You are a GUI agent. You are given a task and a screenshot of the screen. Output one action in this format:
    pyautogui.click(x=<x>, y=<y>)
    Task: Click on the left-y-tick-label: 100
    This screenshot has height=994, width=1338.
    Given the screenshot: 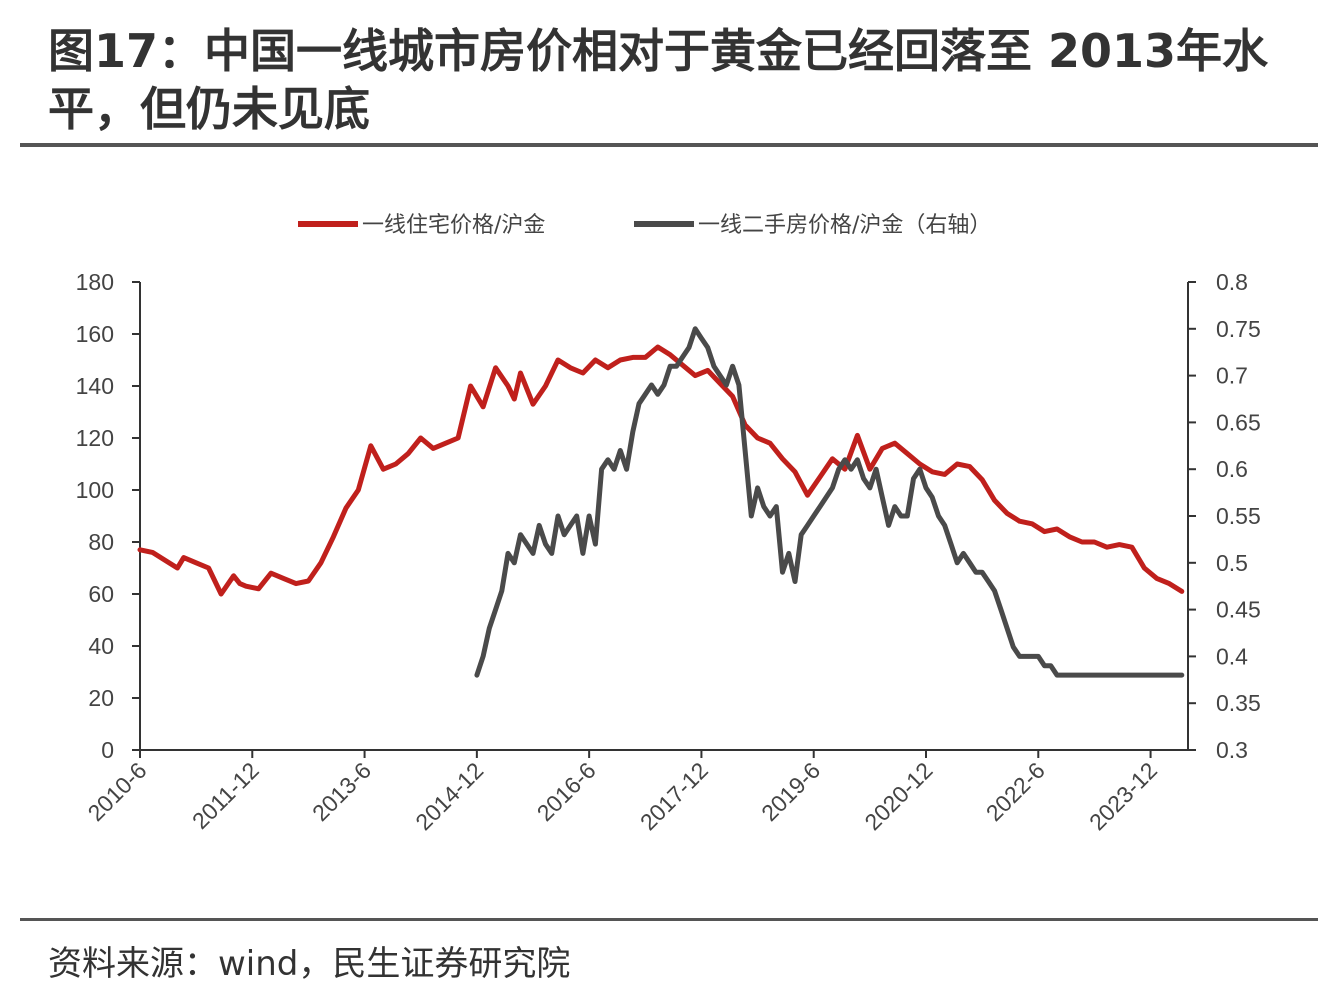 What is the action you would take?
    pyautogui.click(x=95, y=490)
    